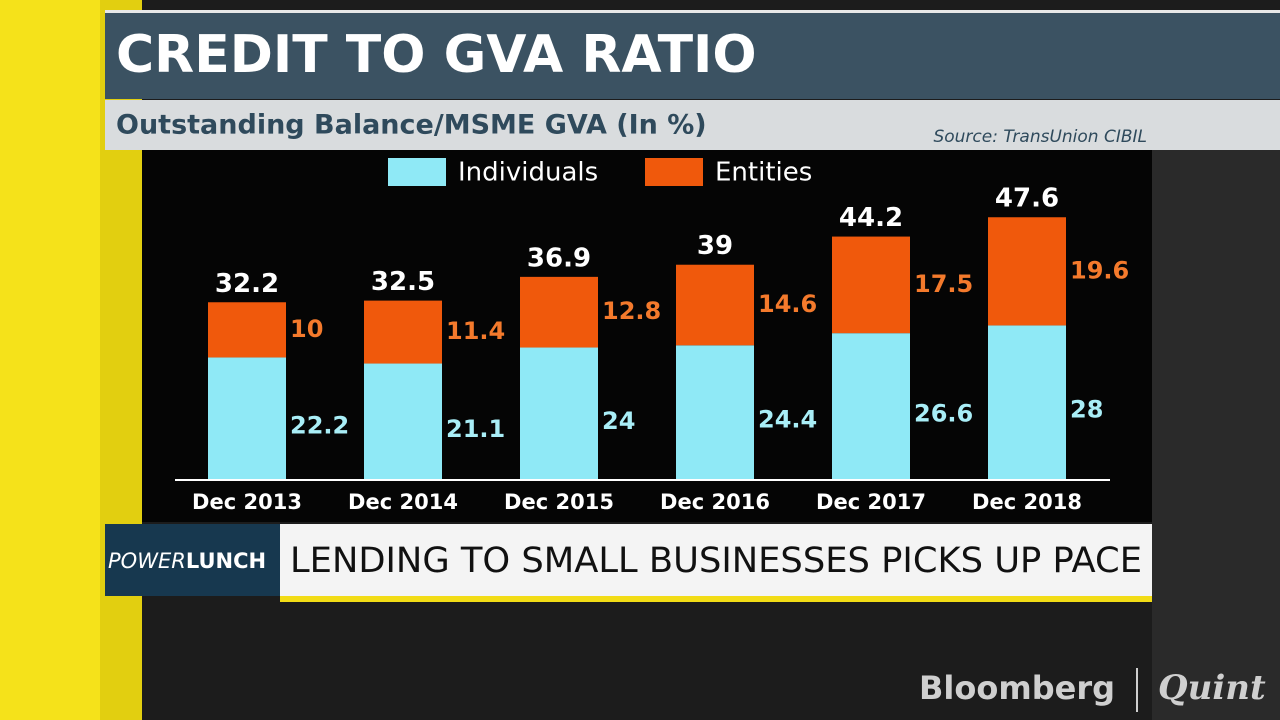  Describe the element at coordinates (403, 502) in the screenshot. I see `x-tick-label: Dec 2014` at that location.